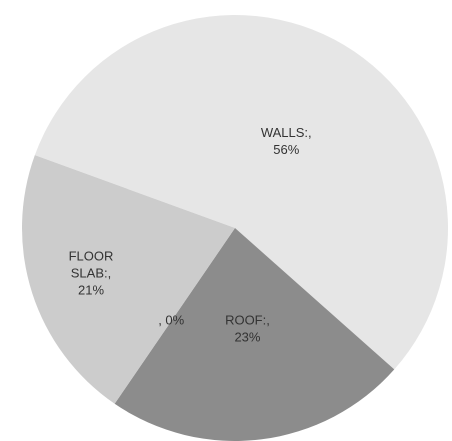  What do you see at coordinates (91, 273) in the screenshot?
I see `data-label: SLAB:,` at bounding box center [91, 273].